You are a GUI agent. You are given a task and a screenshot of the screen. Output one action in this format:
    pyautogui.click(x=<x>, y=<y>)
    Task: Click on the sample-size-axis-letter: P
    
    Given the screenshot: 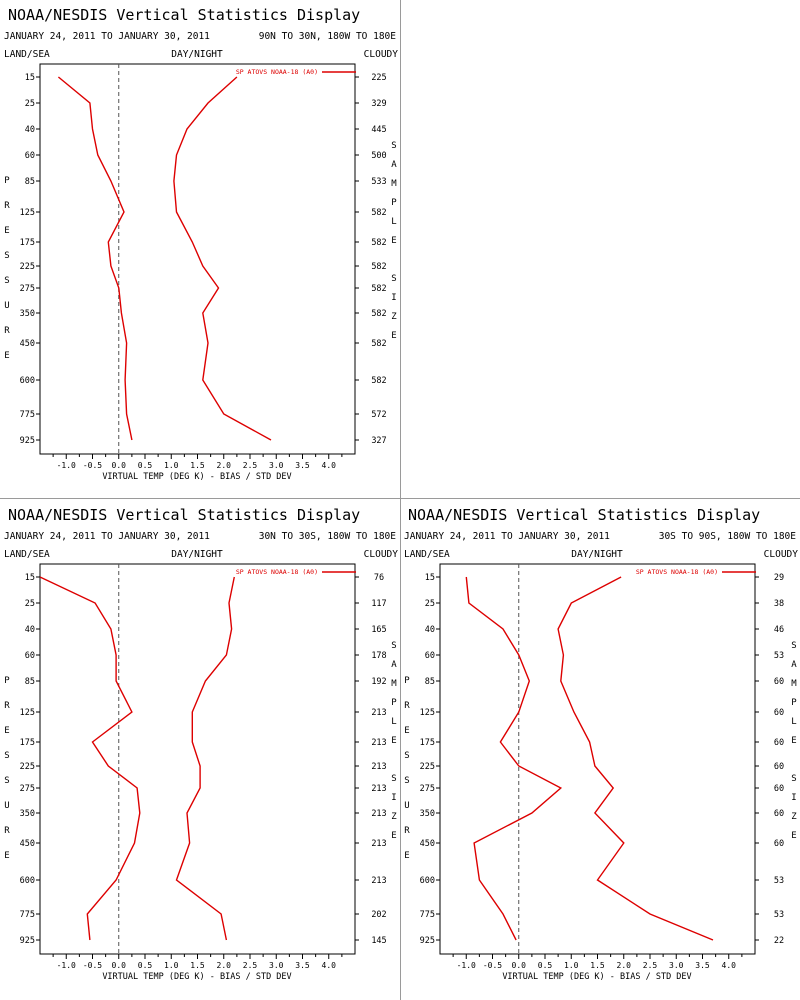 What is the action you would take?
    pyautogui.click(x=794, y=703)
    